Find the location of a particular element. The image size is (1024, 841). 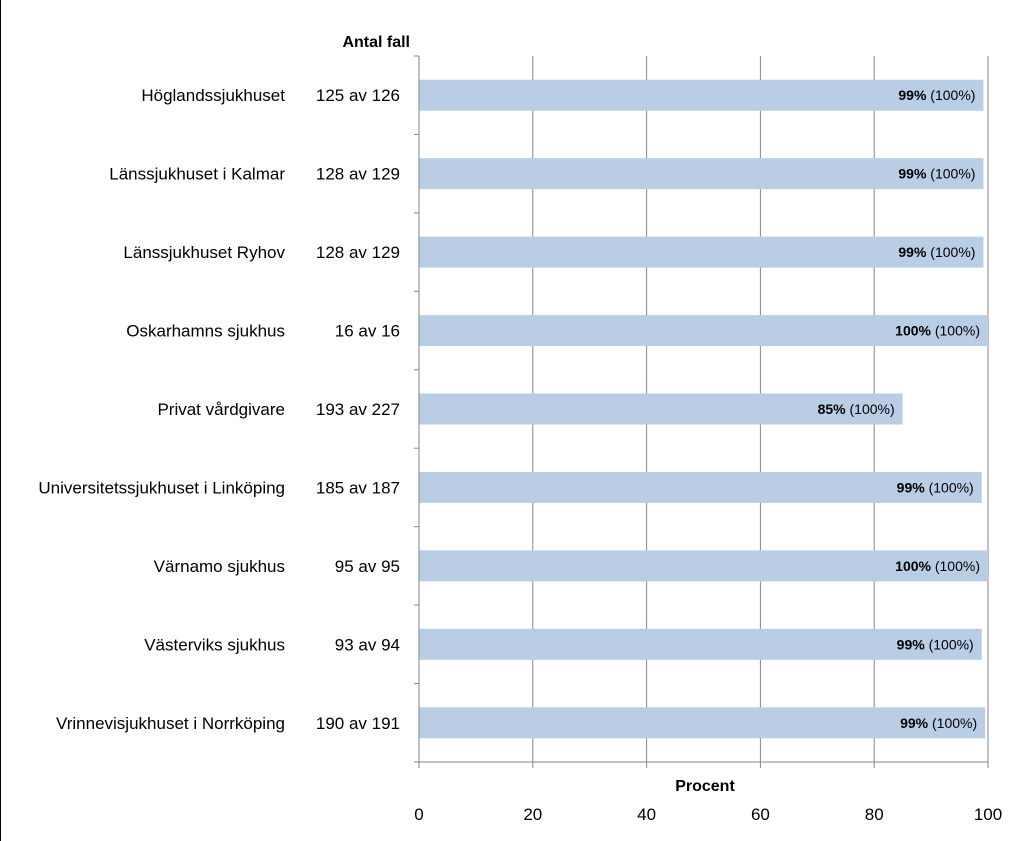

data-label: 85% (100%) is located at coordinates (856, 409).